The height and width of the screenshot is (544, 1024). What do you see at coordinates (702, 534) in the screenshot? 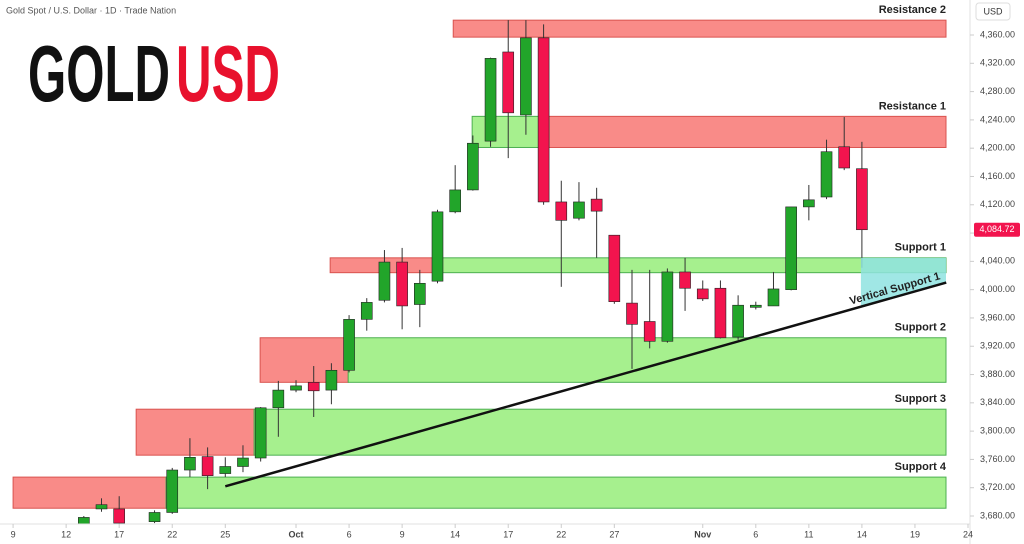
I see `x-tick-label: Nov` at bounding box center [702, 534].